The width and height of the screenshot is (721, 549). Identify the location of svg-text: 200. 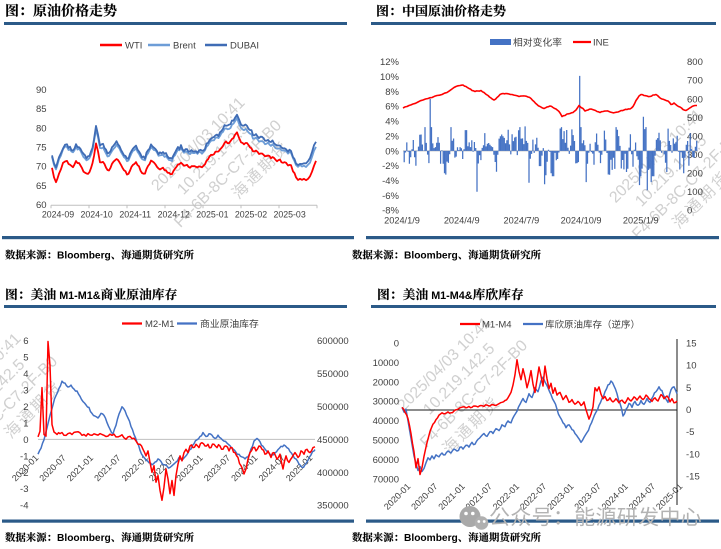
(695, 174).